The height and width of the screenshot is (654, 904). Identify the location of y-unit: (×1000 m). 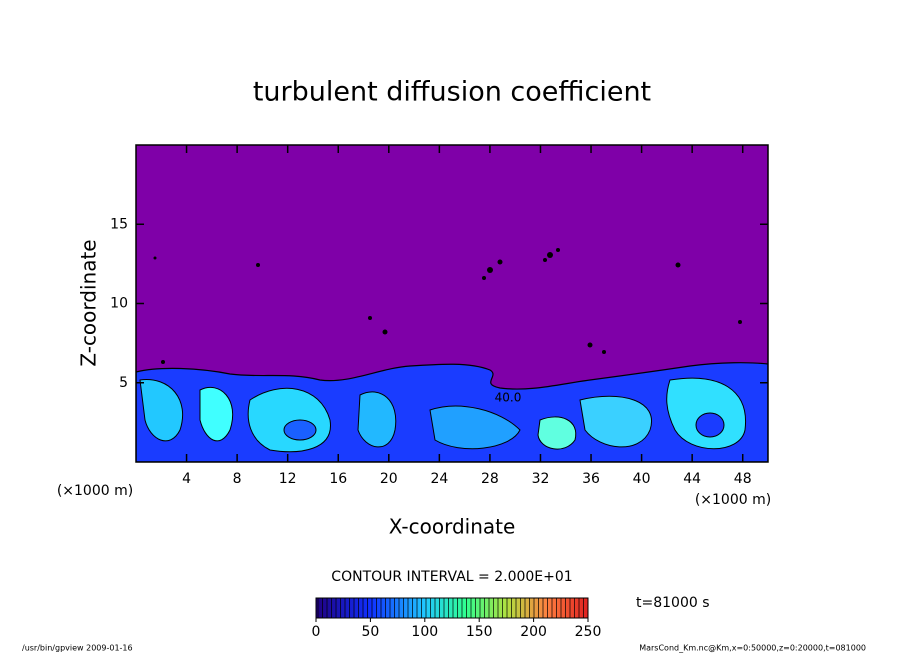
(95, 491).